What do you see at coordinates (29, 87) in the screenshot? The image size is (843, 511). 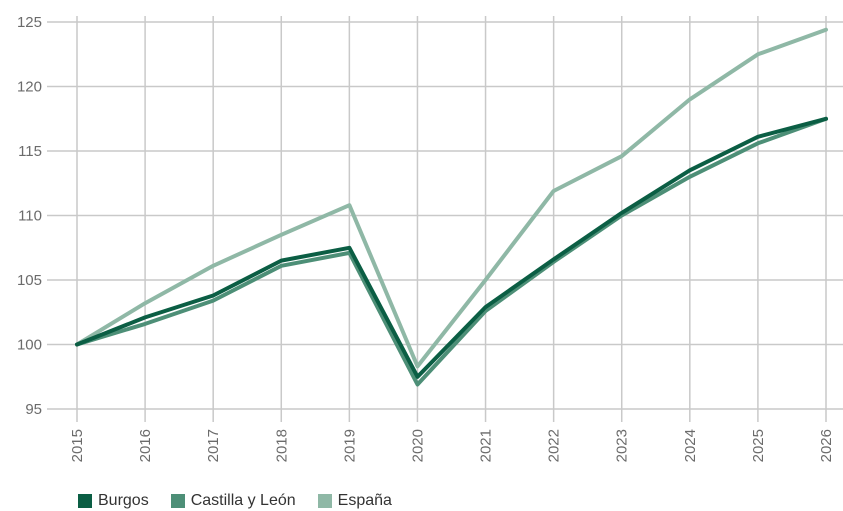 I see `y-tick-label-120: 120` at bounding box center [29, 87].